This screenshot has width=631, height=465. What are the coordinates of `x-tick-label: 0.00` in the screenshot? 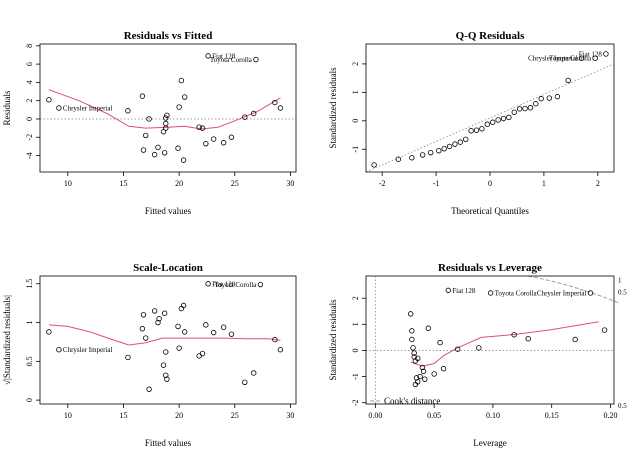 It's located at (375, 415).